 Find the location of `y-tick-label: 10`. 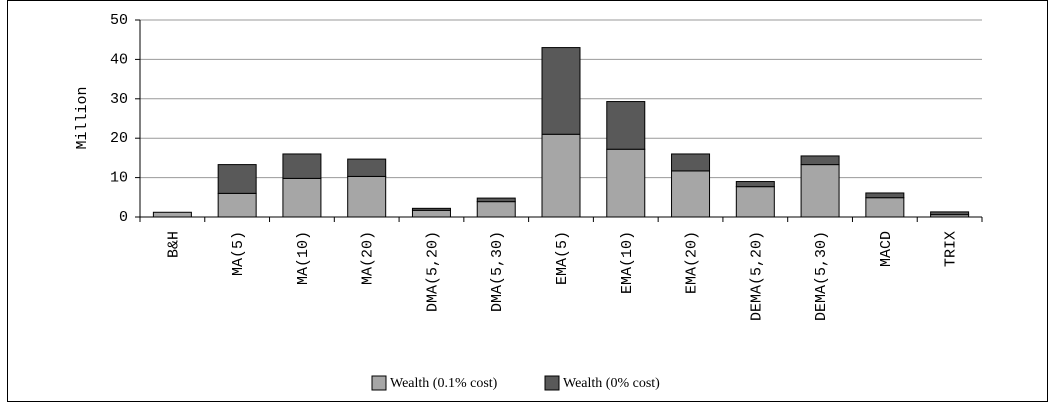

y-tick-label: 10 is located at coordinates (119, 178).